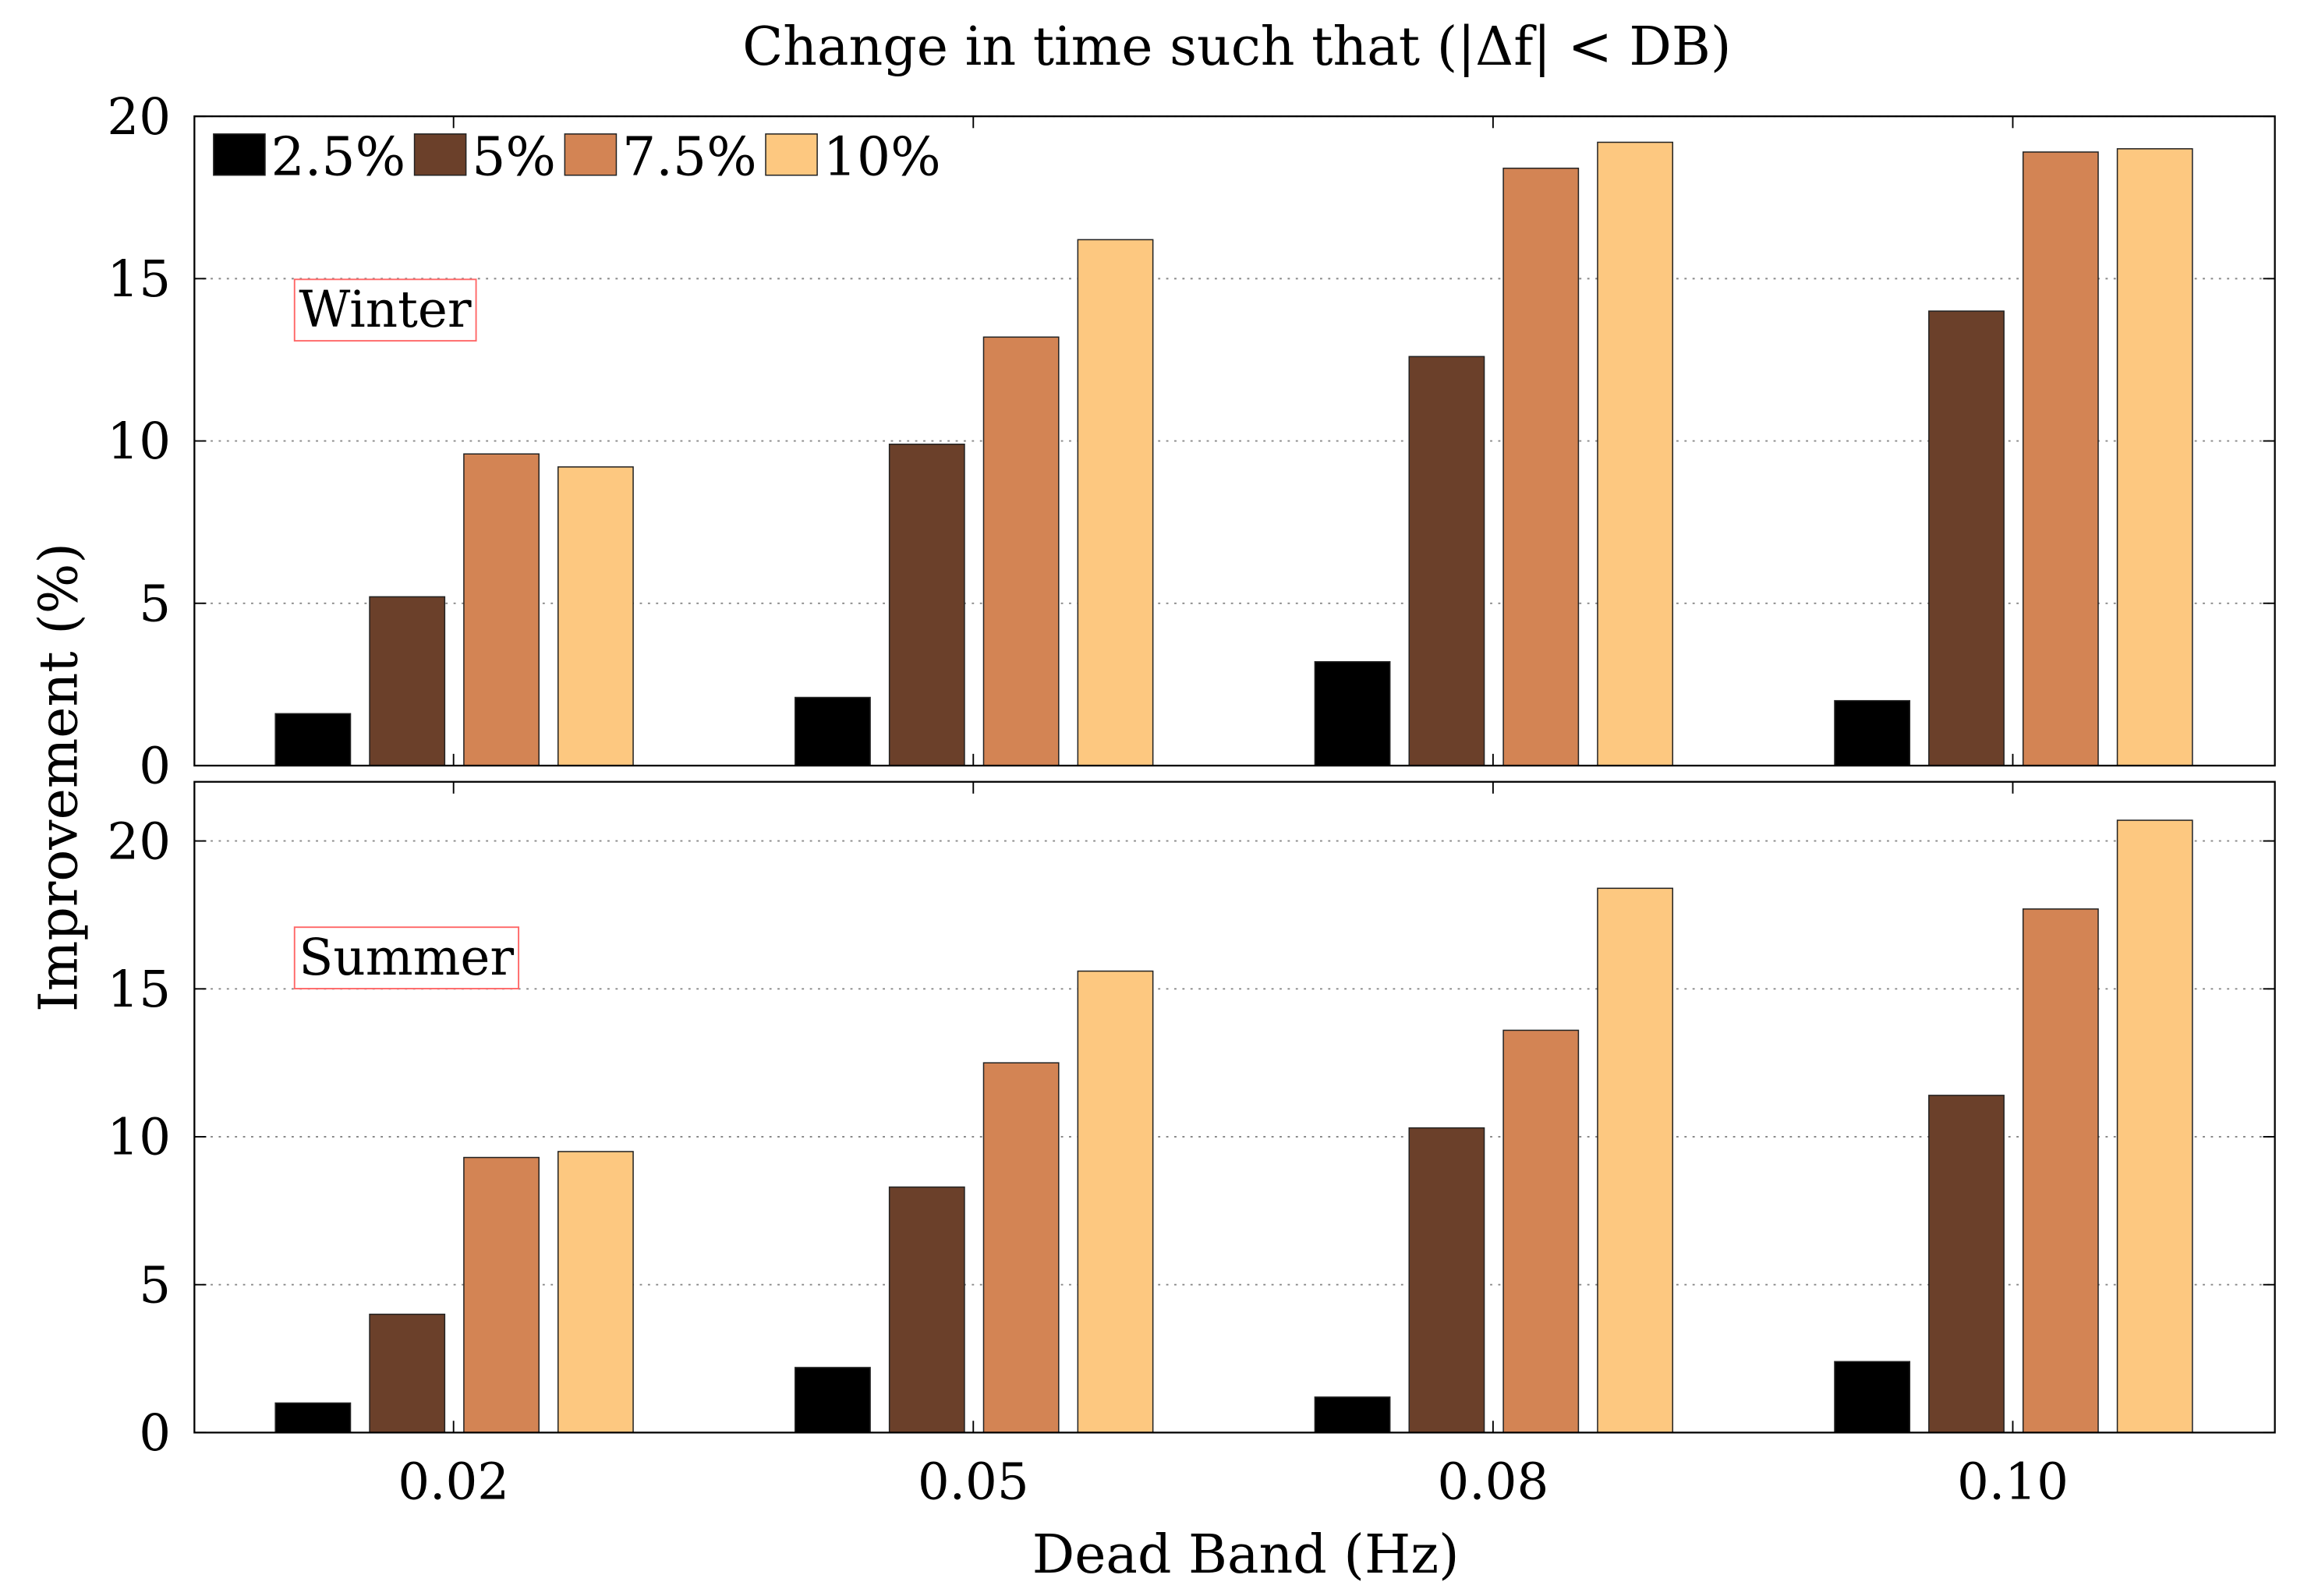 The width and height of the screenshot is (2297, 1596). Describe the element at coordinates (1492, 1482) in the screenshot. I see `x-tick-label: 0.08` at that location.